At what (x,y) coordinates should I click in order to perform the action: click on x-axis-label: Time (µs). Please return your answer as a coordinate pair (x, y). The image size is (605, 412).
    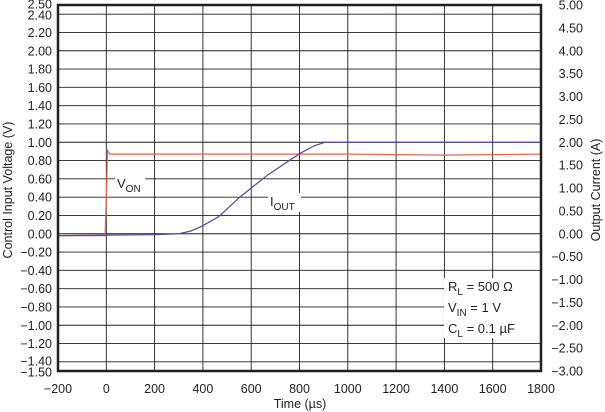
    Looking at the image, I should click on (300, 404).